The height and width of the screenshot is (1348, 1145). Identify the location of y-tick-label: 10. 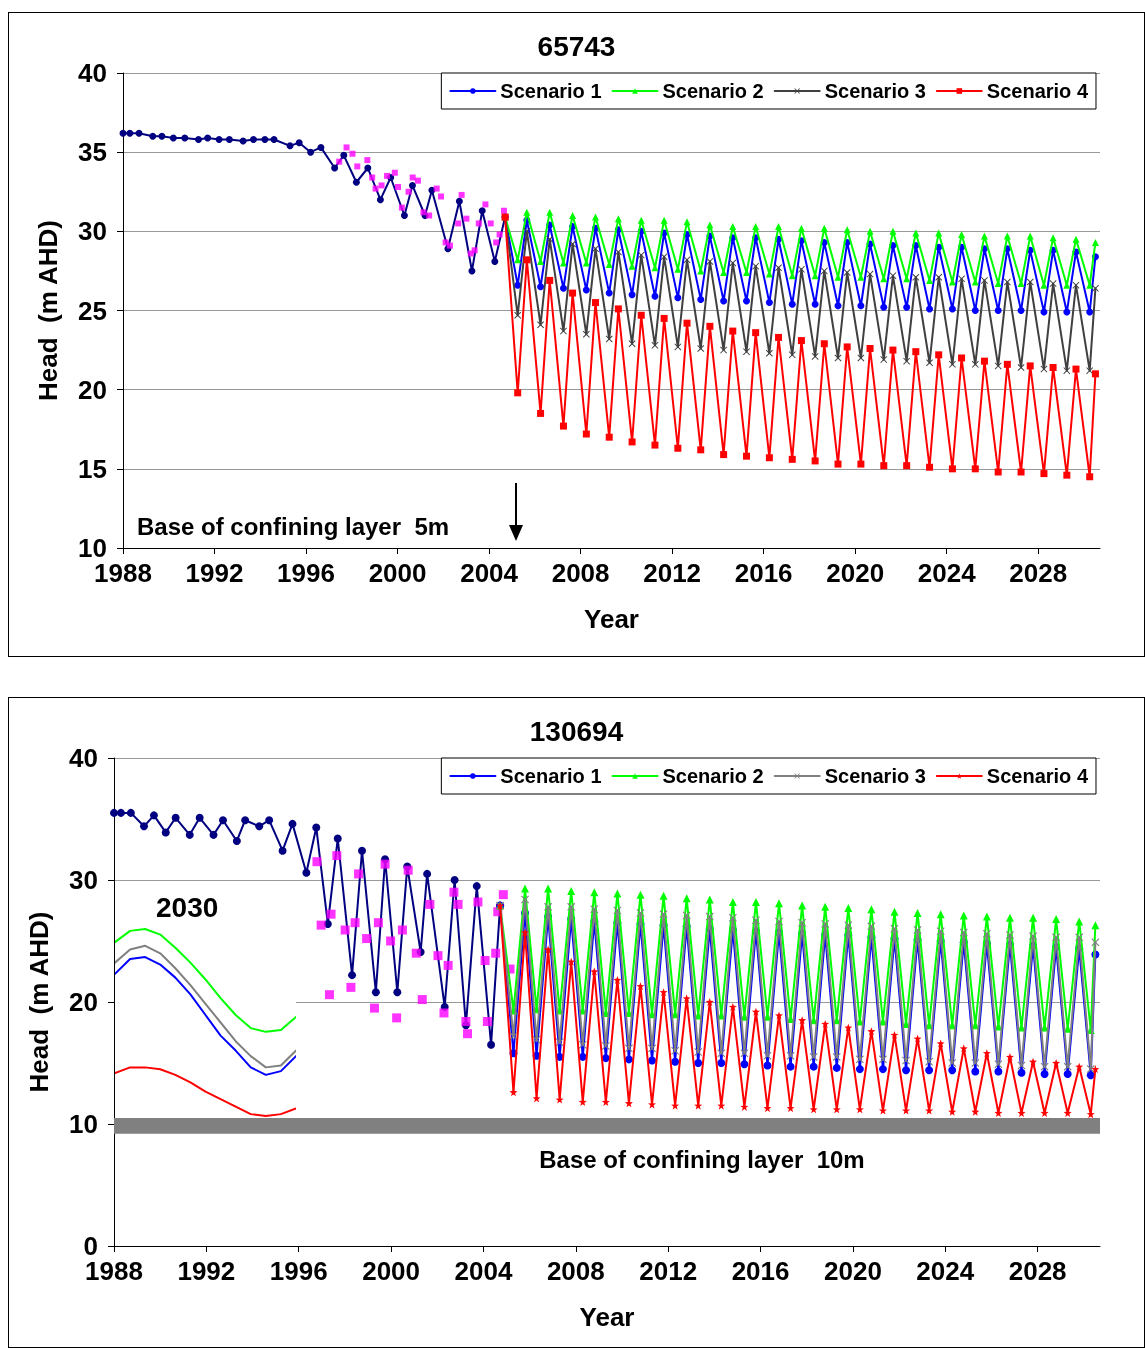
(83, 1124).